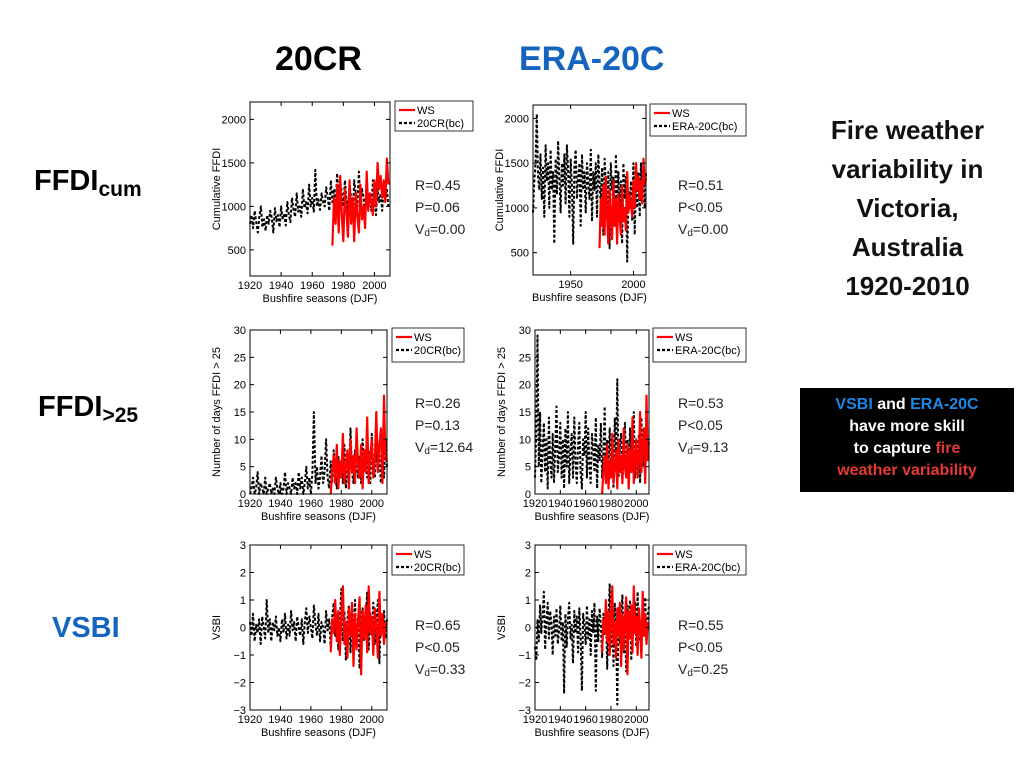 This screenshot has width=1024, height=768. Describe the element at coordinates (907, 470) in the screenshot. I see `callout-line-4: weather variability` at that location.